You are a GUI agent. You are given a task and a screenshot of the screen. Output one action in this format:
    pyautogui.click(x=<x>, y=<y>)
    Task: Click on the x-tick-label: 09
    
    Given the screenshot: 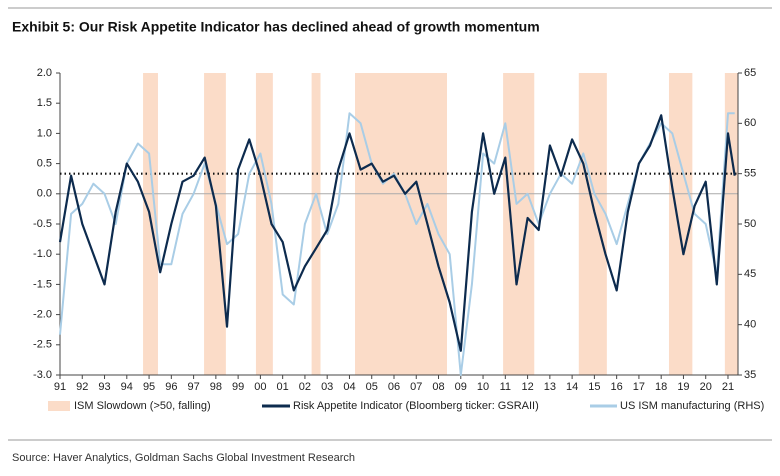 What is the action you would take?
    pyautogui.click(x=461, y=387)
    